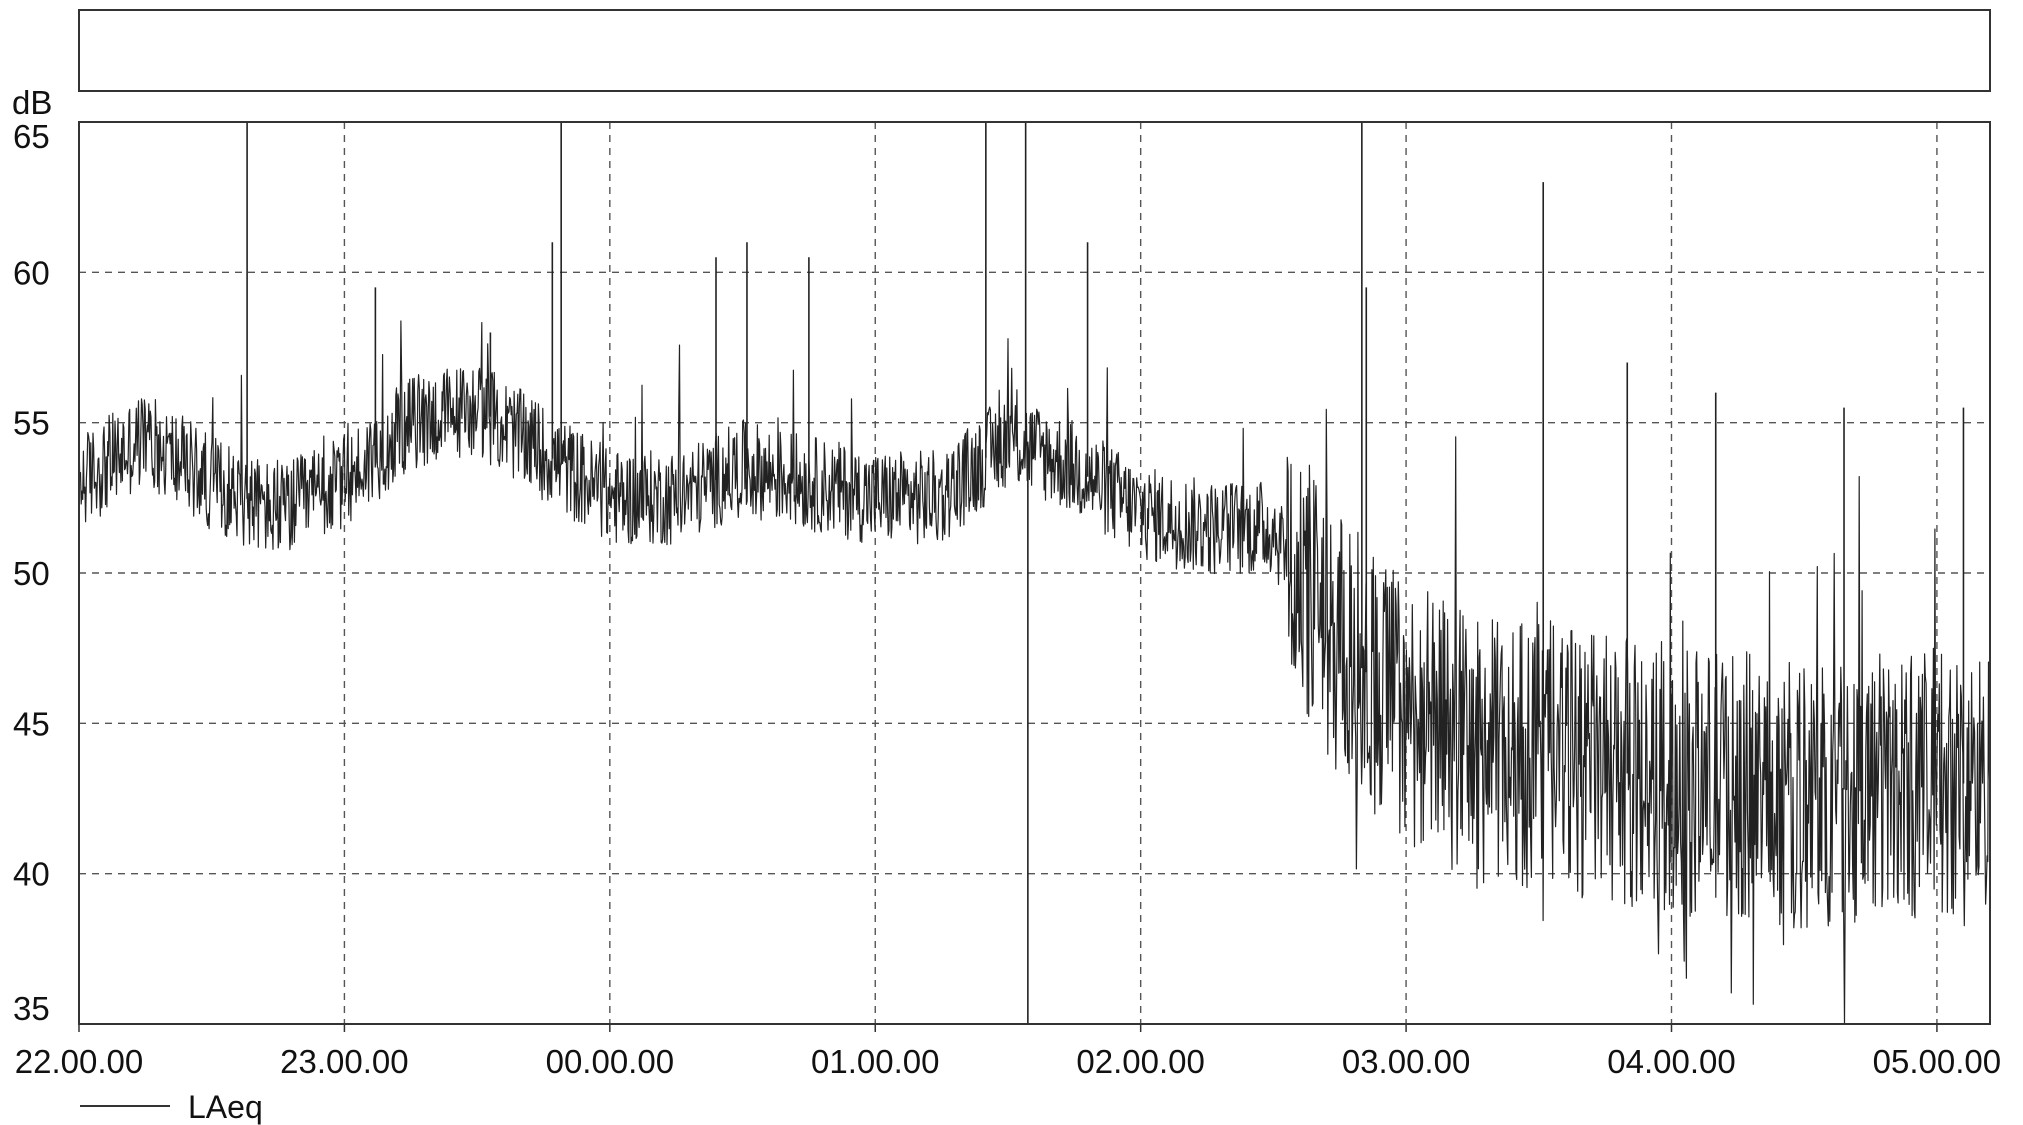 The image size is (2023, 1125). Describe the element at coordinates (32, 102) in the screenshot. I see `y-axis-unit-label: dB` at that location.